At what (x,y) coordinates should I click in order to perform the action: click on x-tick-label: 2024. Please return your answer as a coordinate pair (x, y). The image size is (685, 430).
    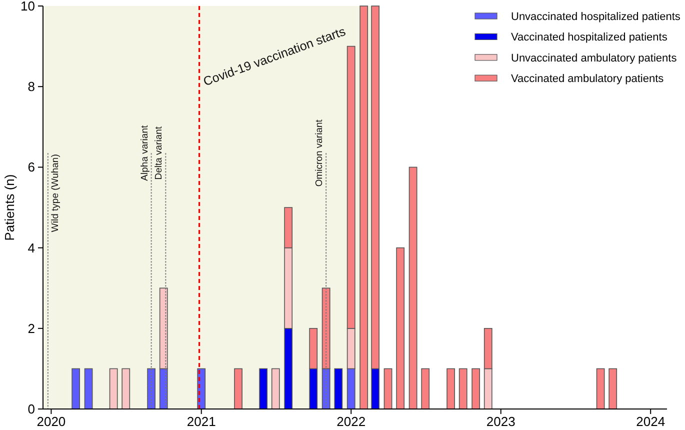
    Looking at the image, I should click on (651, 421).